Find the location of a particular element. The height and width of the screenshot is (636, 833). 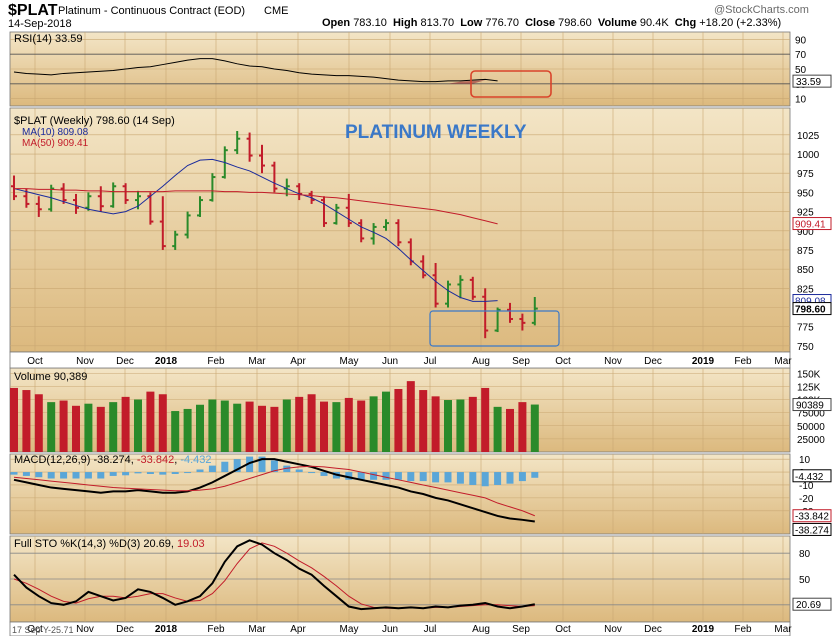

rsi-y-tick: 70 is located at coordinates (801, 55).